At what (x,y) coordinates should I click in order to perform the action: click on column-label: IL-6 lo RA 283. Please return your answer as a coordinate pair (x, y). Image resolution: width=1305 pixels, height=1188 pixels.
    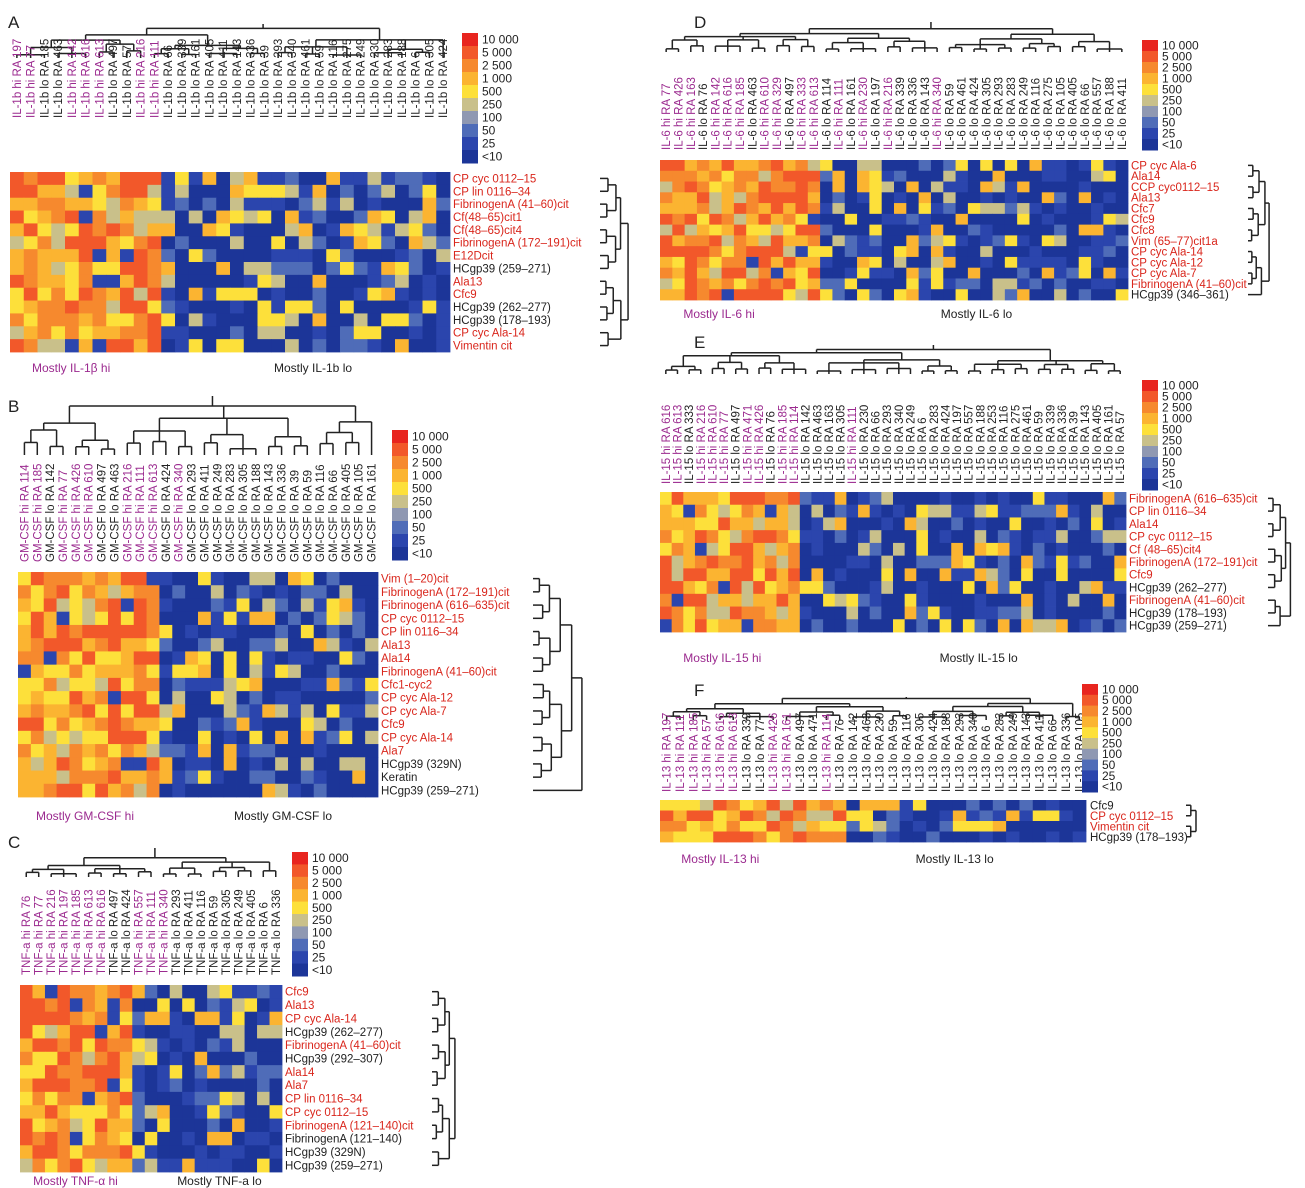
    Looking at the image, I should click on (1012, 113).